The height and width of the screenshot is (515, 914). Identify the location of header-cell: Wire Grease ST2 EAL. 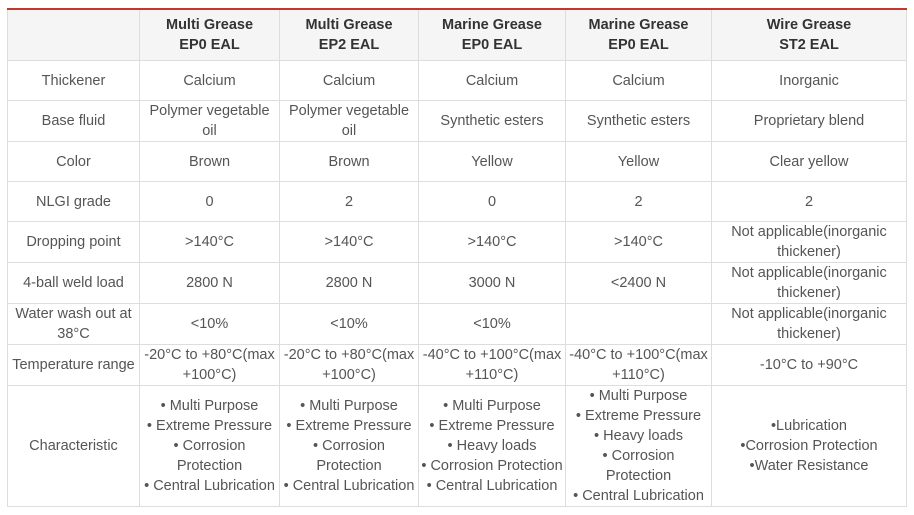
(809, 34).